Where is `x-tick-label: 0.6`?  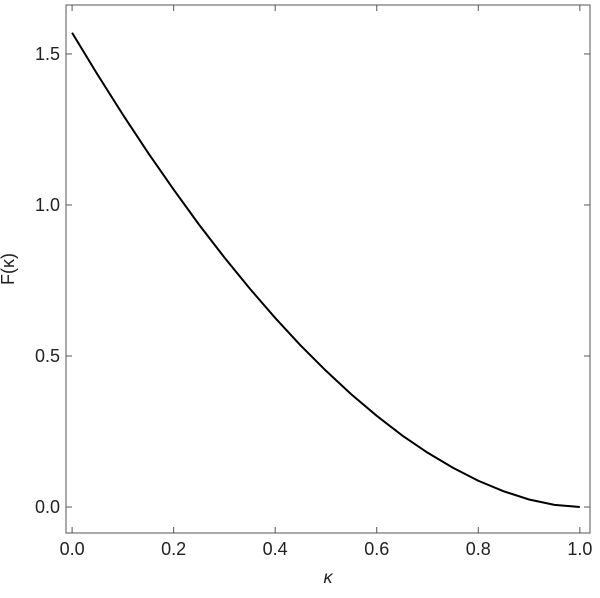
x-tick-label: 0.6 is located at coordinates (376, 549).